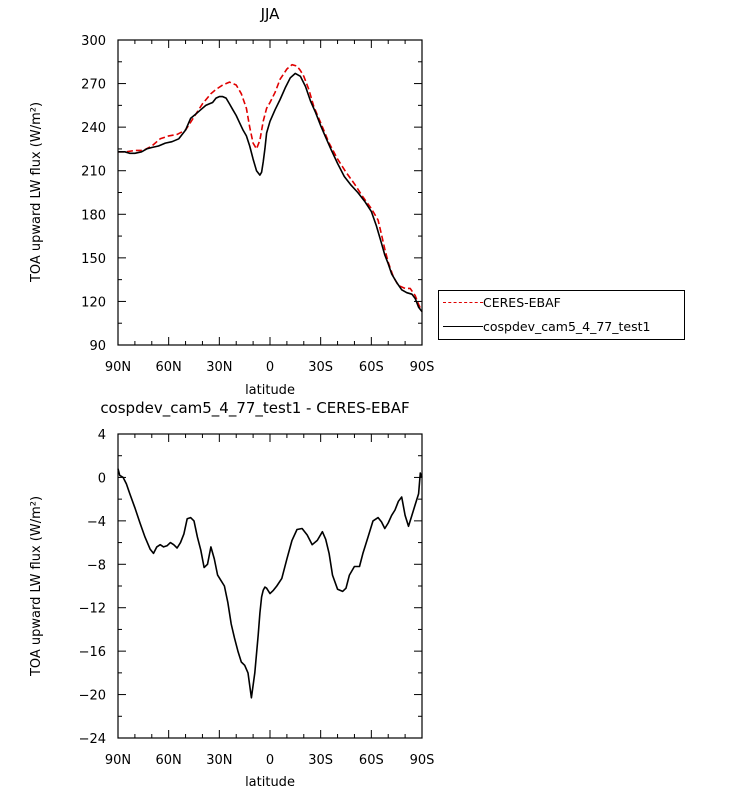 The width and height of the screenshot is (733, 792). Describe the element at coordinates (254, 408) in the screenshot. I see `bottom-chart-title: cospdev_cam5_4_77_test1 - CERES-EBAF` at that location.